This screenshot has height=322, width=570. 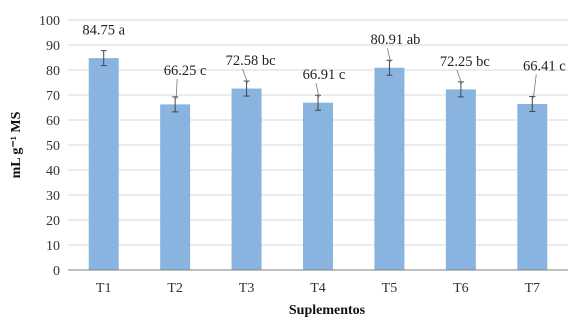 I want to click on y-tick-label: 40, so click(x=53, y=171).